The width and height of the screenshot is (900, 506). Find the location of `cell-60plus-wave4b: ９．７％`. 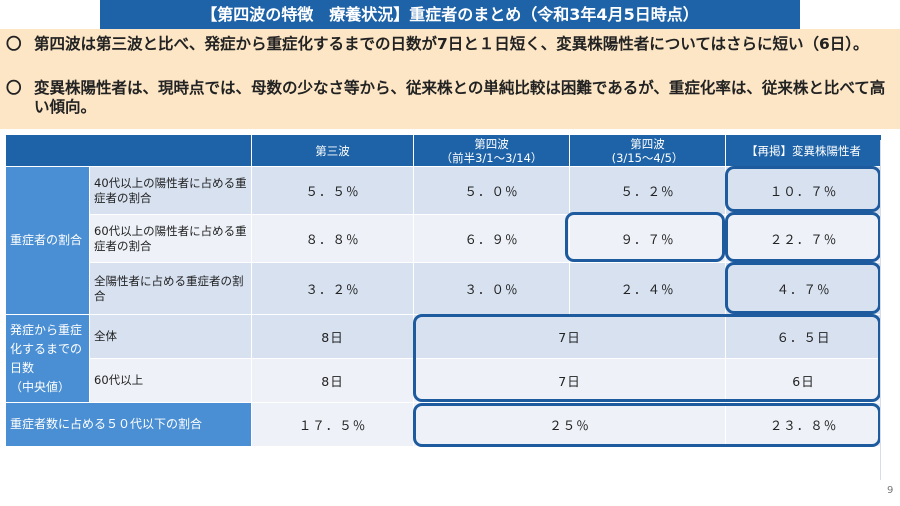

cell-60plus-wave4b: ９．７％ is located at coordinates (647, 238).